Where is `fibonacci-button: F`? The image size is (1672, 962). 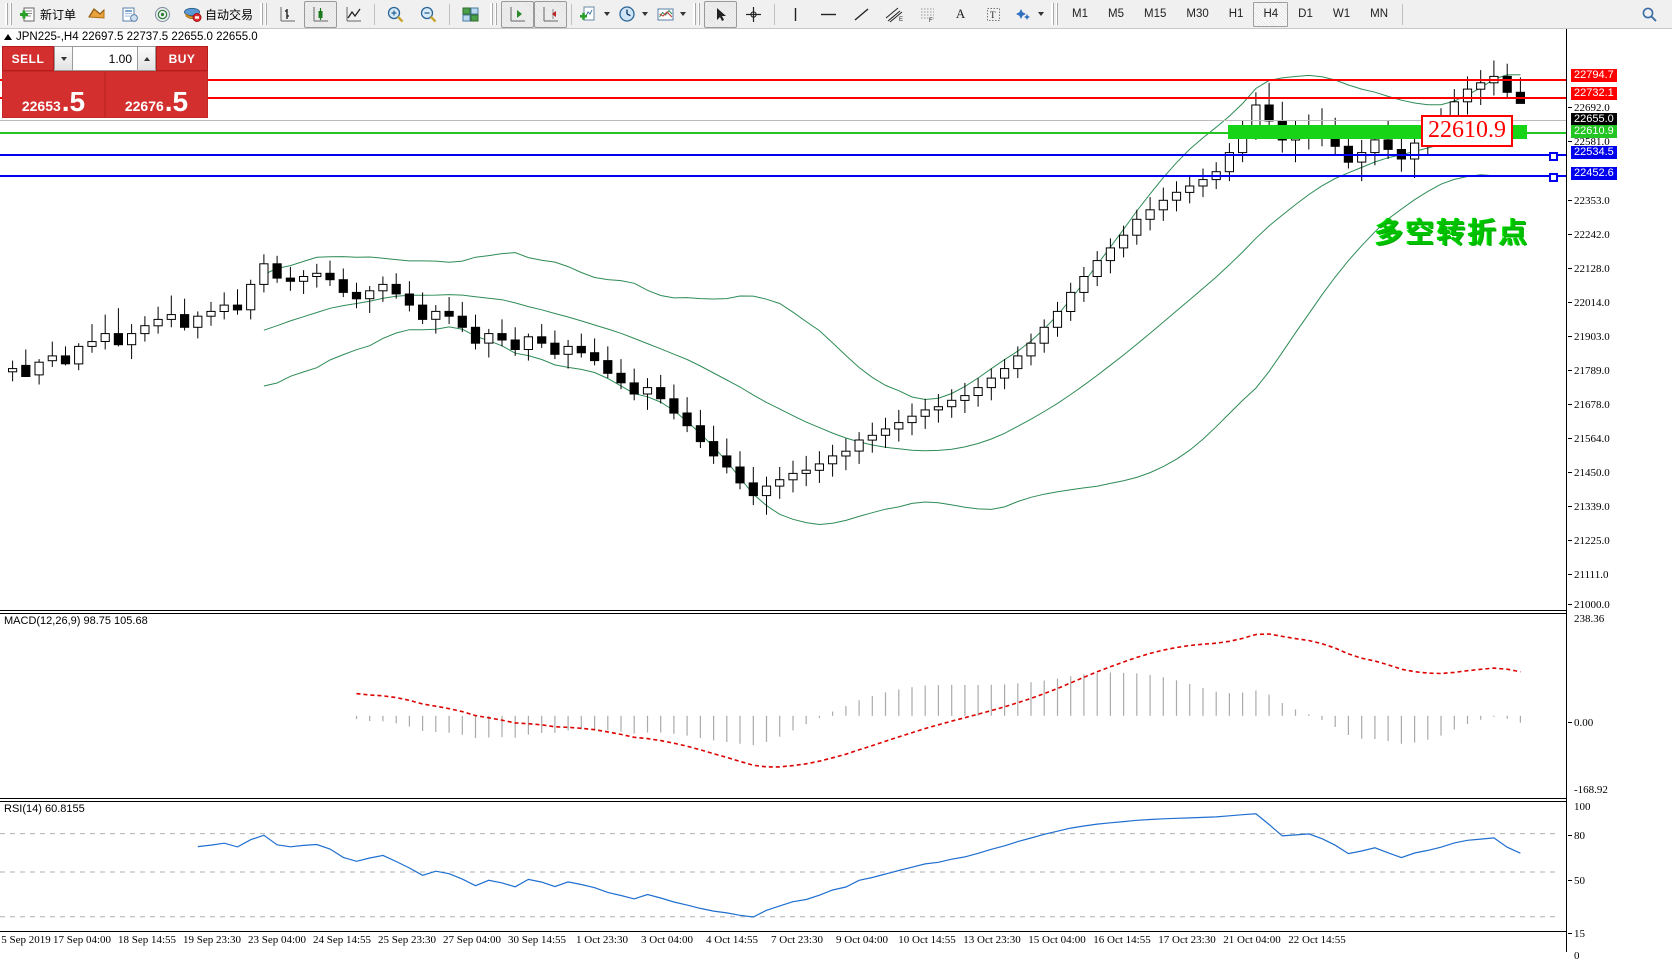
fibonacci-button: F is located at coordinates (927, 14).